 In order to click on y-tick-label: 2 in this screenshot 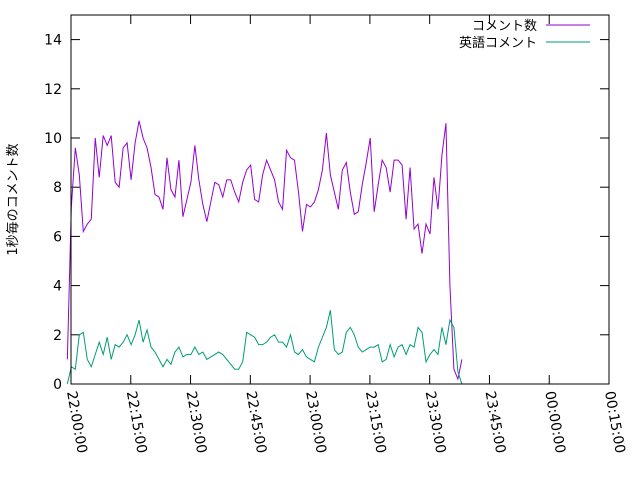, I will do `click(57, 336)`.